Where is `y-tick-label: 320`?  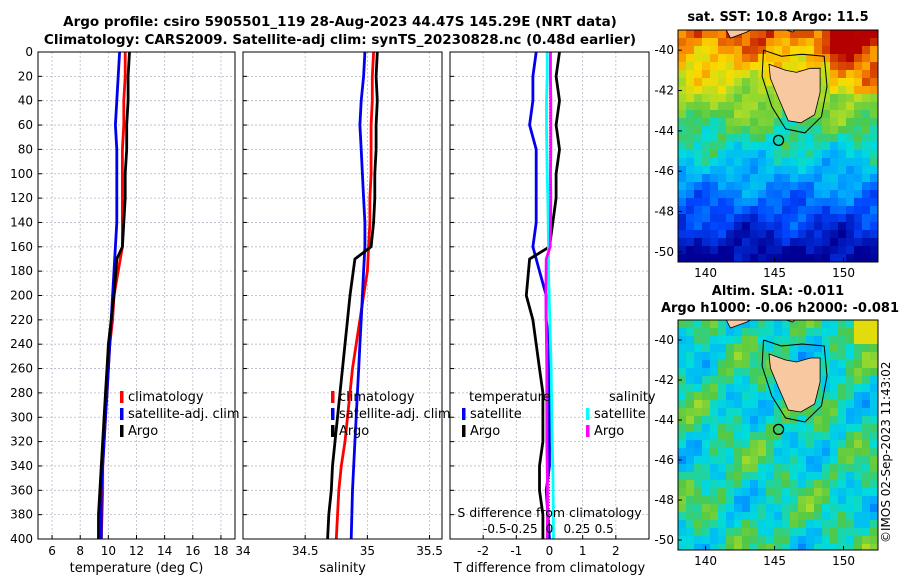
y-tick-label: 320 is located at coordinates (21, 442).